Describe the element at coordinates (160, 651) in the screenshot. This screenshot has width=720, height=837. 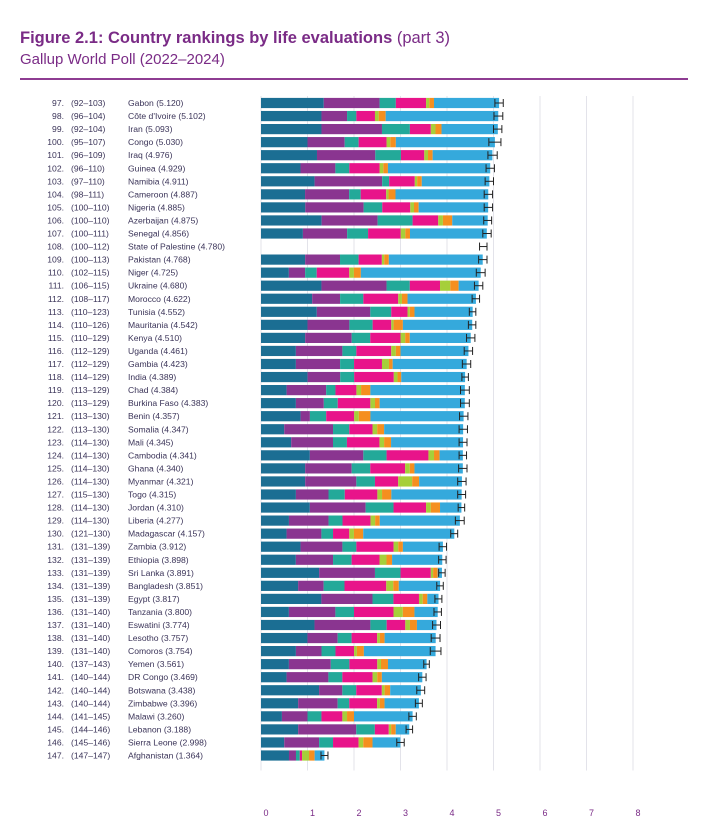
I see `row-country: Comoros (3.754)` at that location.